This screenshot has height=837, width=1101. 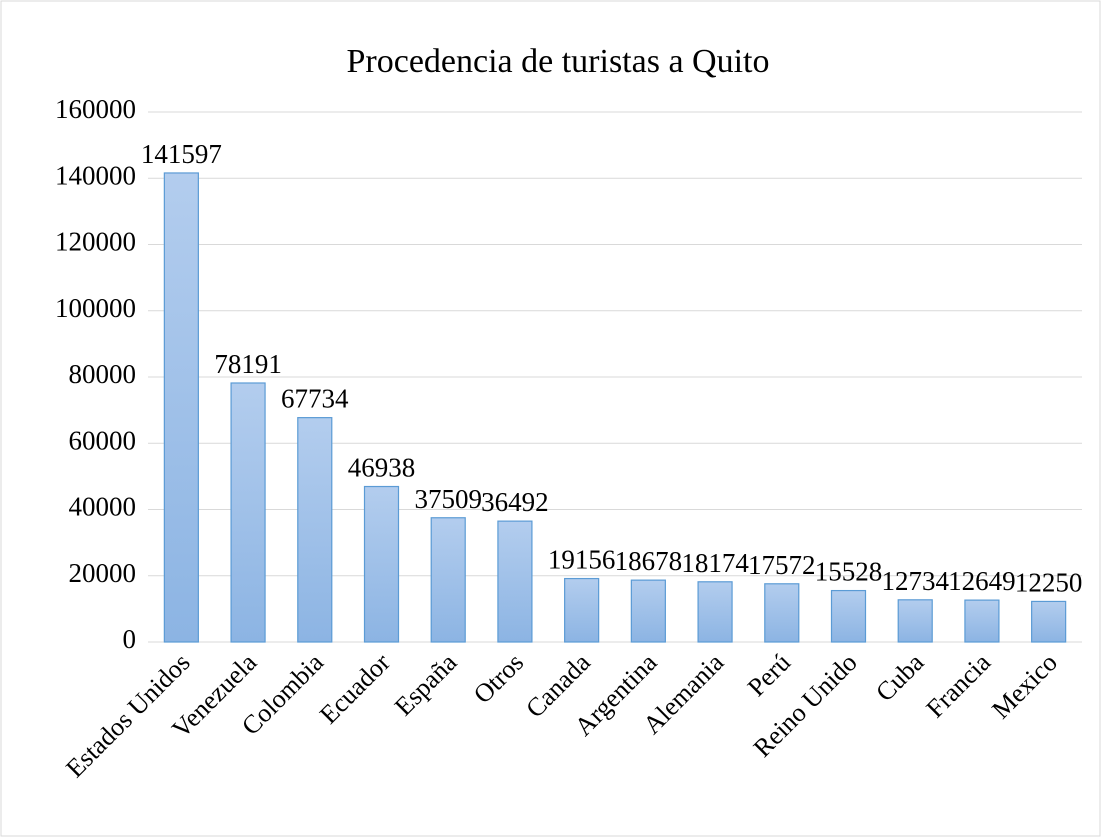 I want to click on data-label: 19156, so click(x=582, y=560).